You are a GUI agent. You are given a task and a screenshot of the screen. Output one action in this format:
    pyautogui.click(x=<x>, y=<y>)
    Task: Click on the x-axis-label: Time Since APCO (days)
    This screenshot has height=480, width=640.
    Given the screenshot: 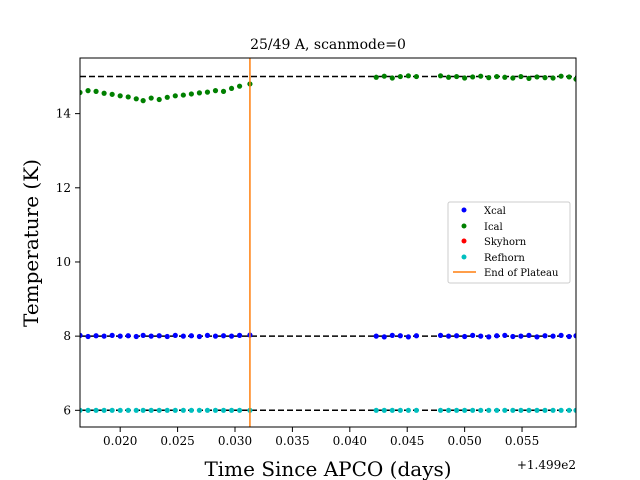 What is the action you would take?
    pyautogui.click(x=327, y=468)
    